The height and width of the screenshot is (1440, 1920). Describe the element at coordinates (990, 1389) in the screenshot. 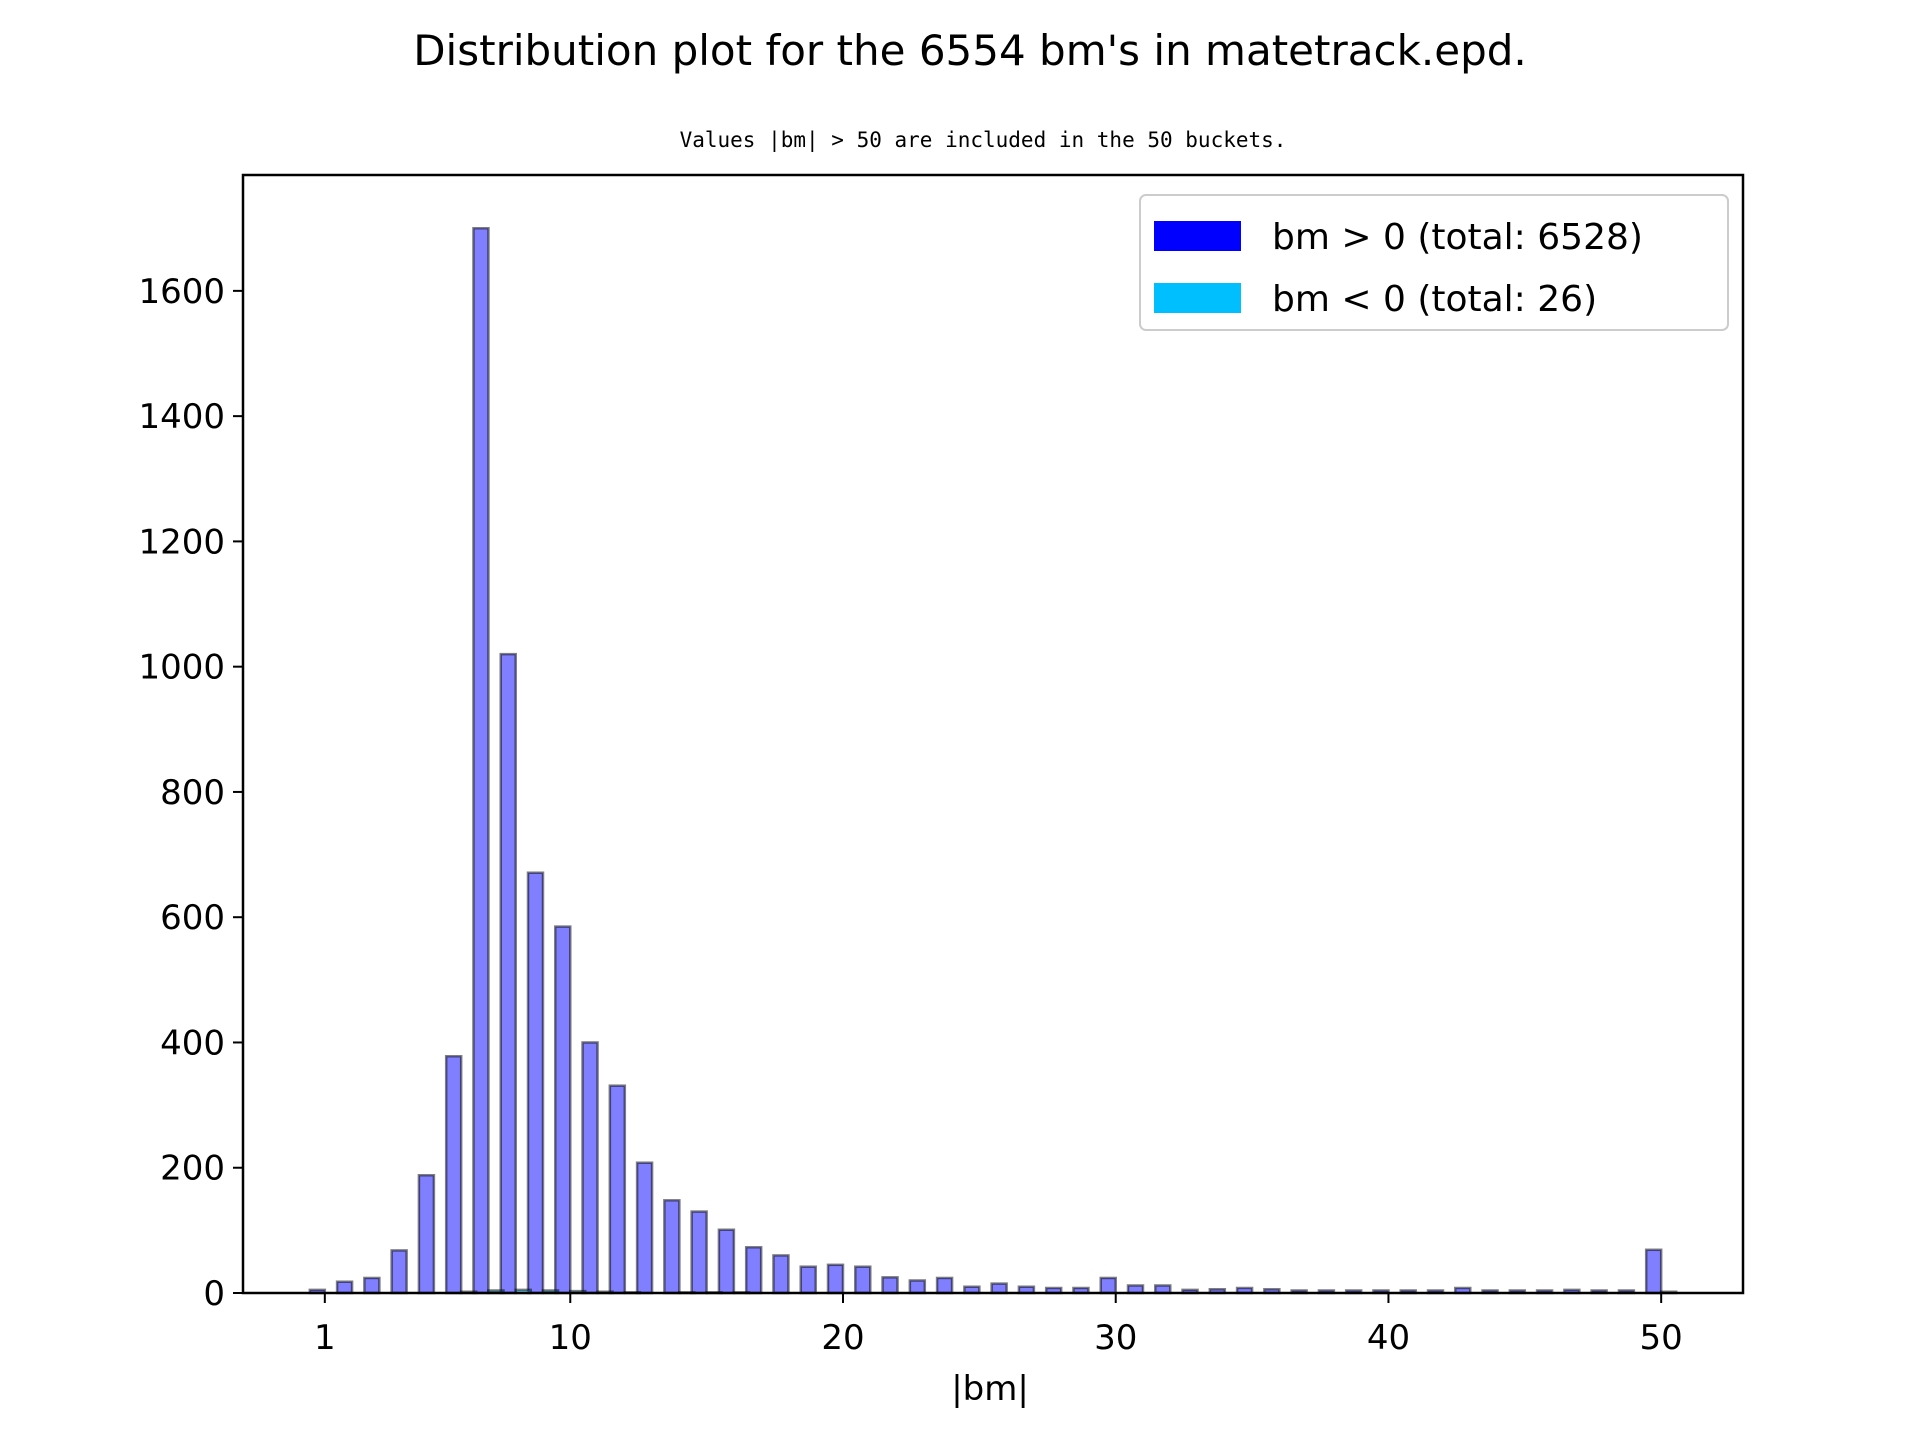

I see `x-axis-label: |bm|` at that location.